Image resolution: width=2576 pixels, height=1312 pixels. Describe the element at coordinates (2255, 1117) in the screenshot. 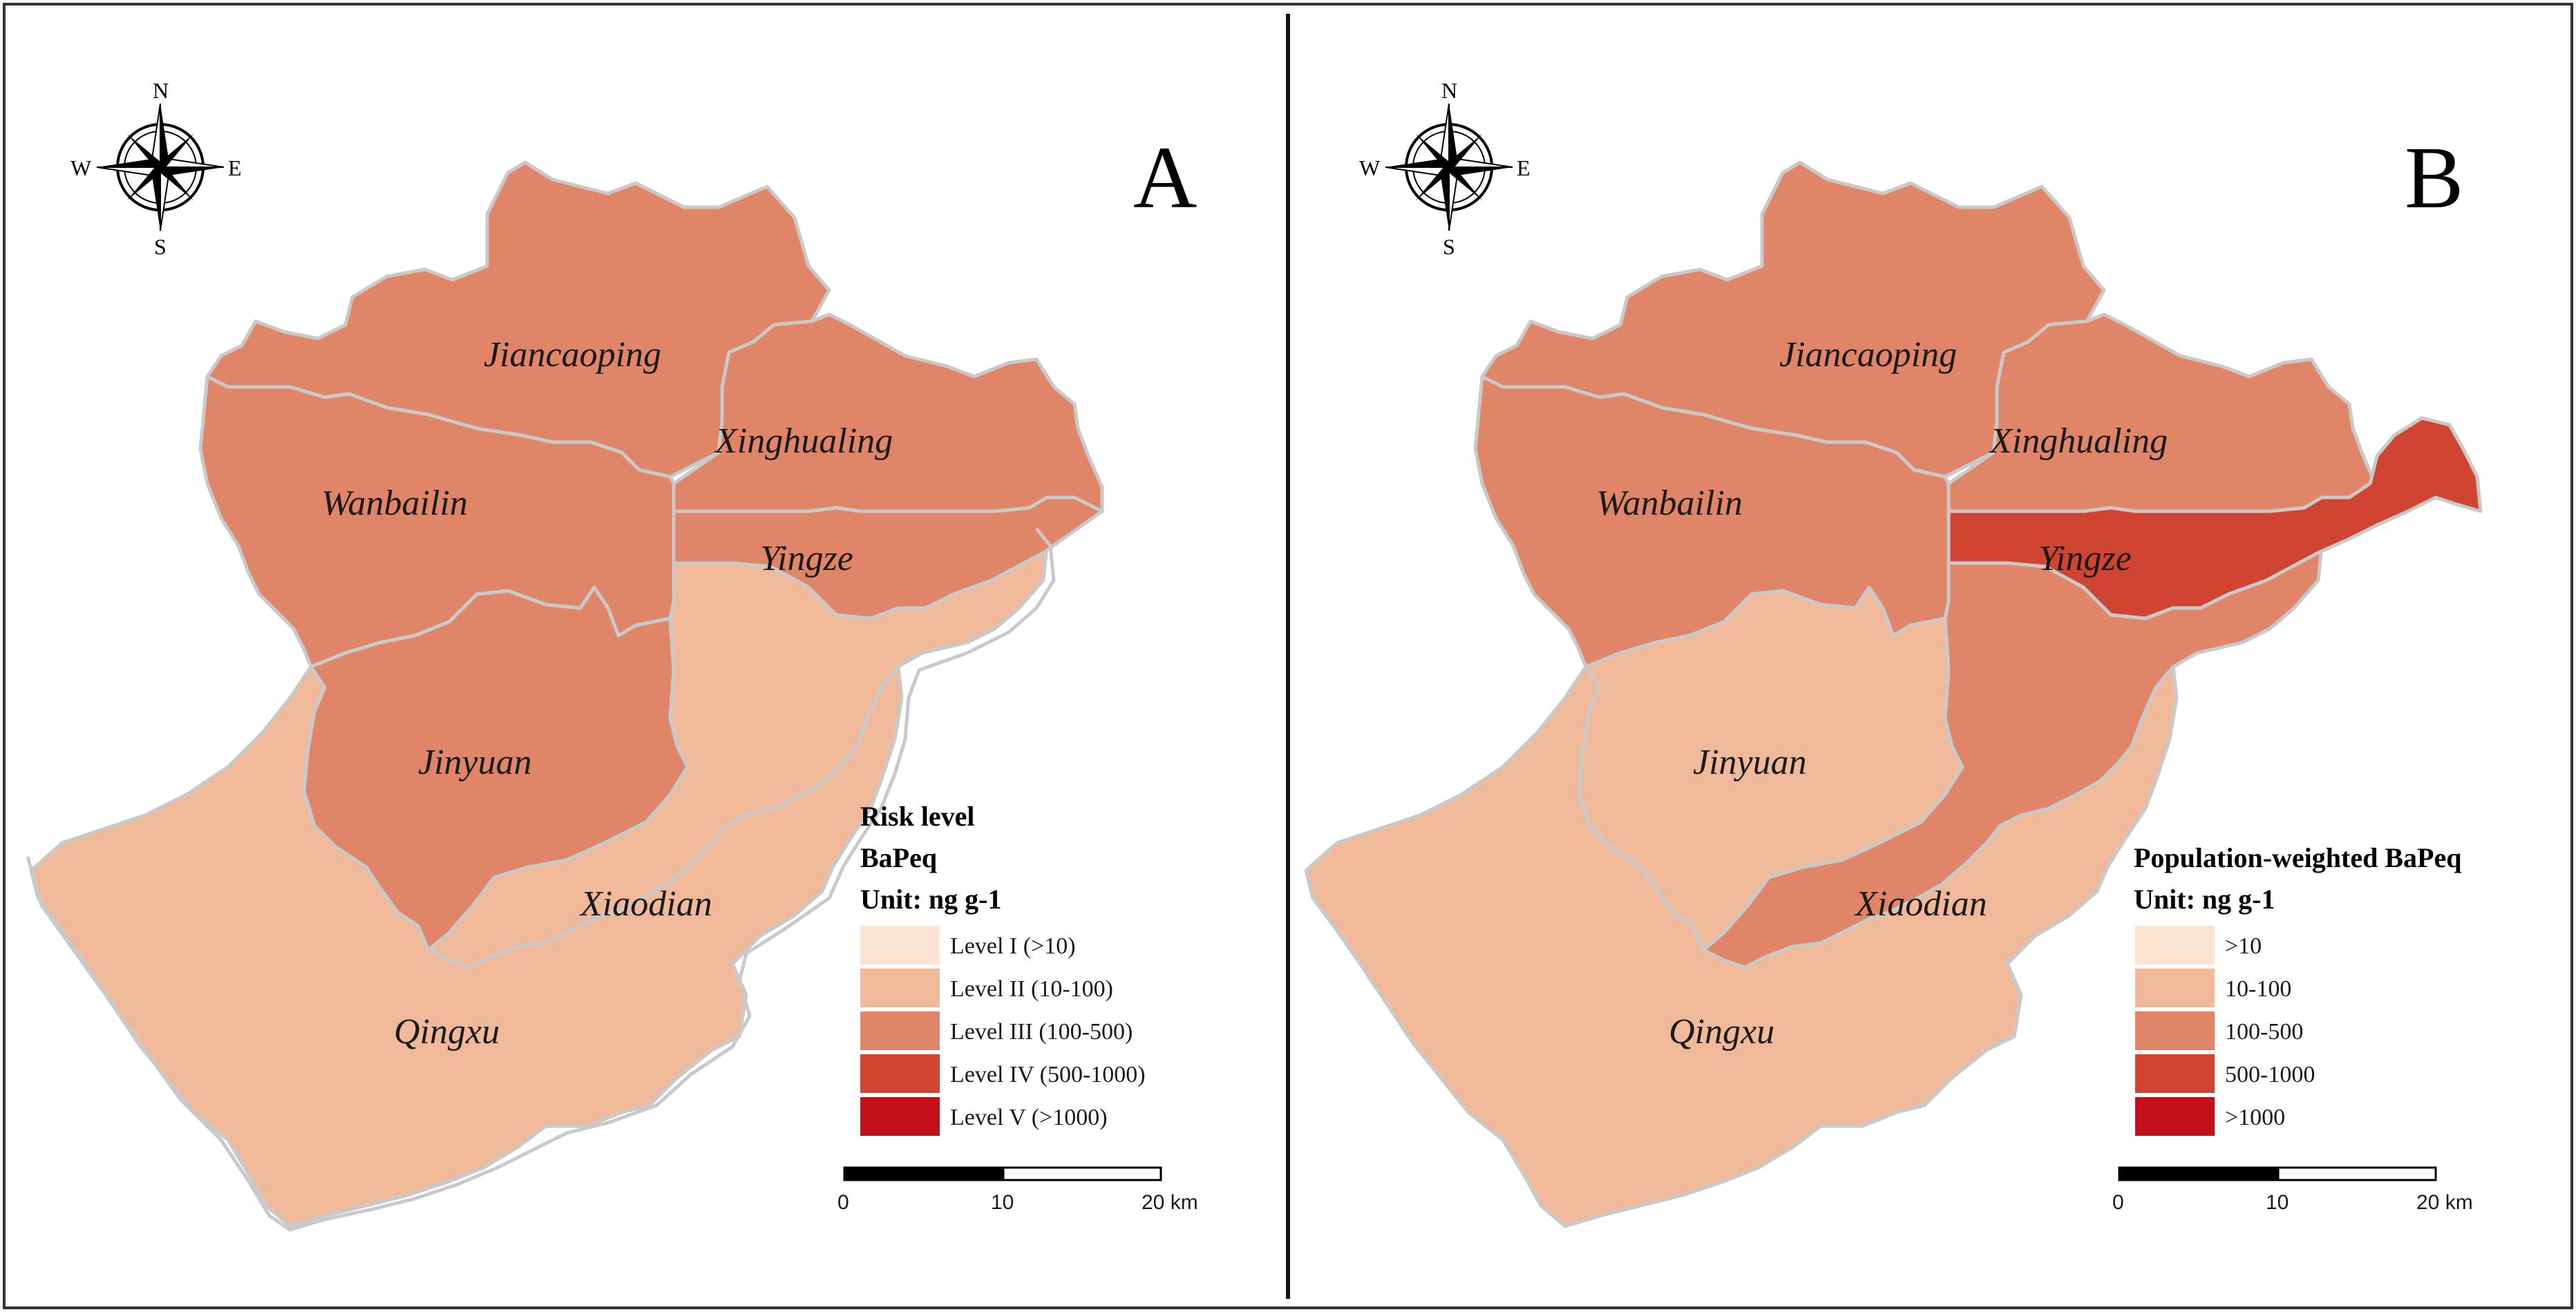

I see `legend-item-label: >1000` at that location.